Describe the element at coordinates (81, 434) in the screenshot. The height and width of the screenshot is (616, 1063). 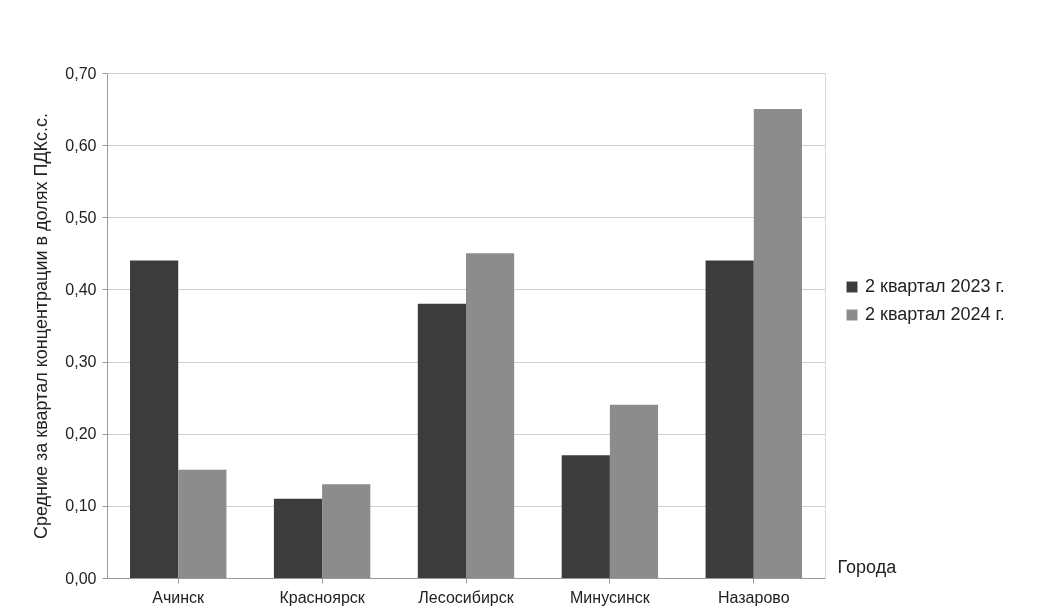
I see `y-tick-label: 0,20` at that location.